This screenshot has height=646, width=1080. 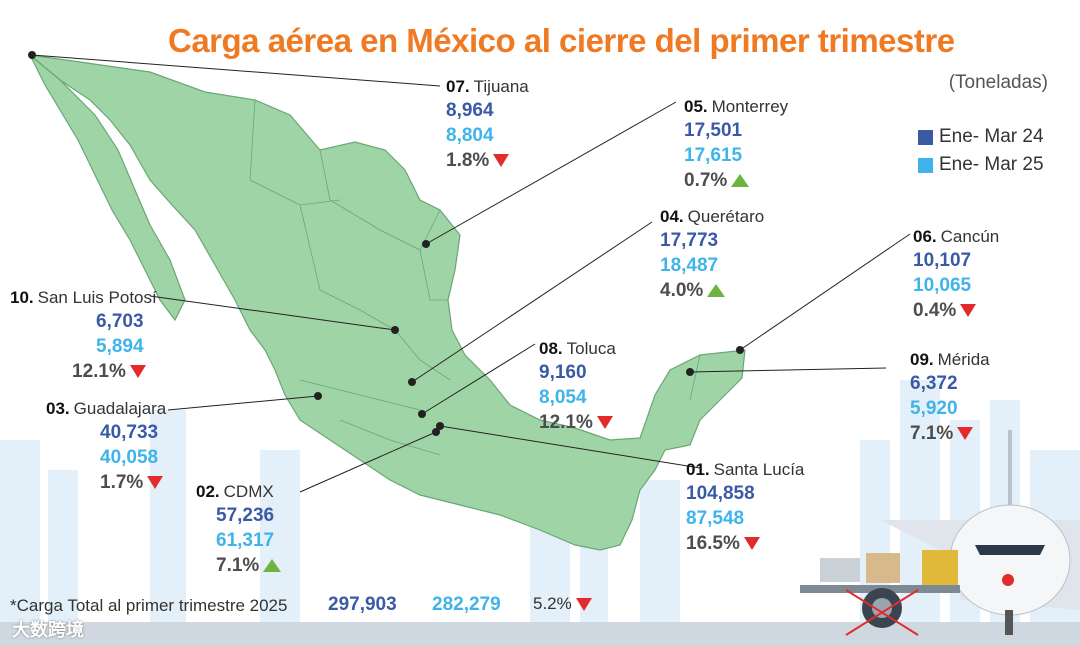 I want to click on city-name: 08. Toluca, so click(x=577, y=348).